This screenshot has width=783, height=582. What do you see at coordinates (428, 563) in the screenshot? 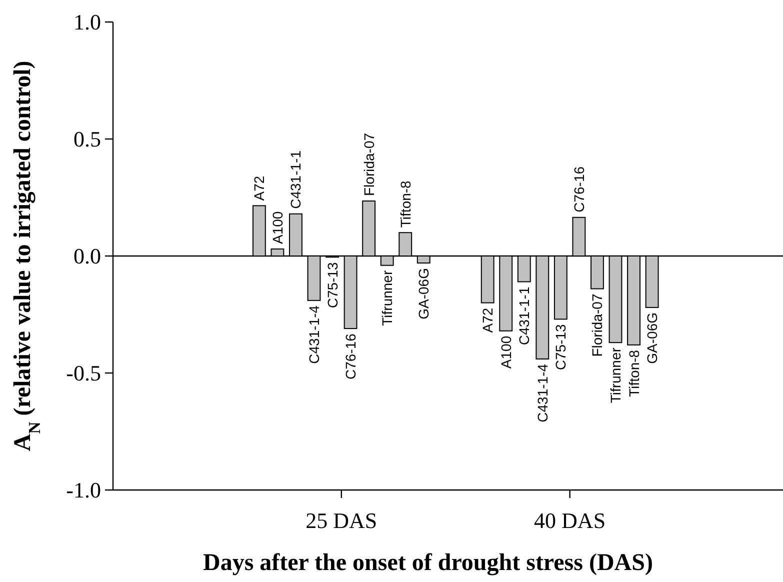
I see `x-axis-title: Days after the onset of drought stress (DAS)` at bounding box center [428, 563].